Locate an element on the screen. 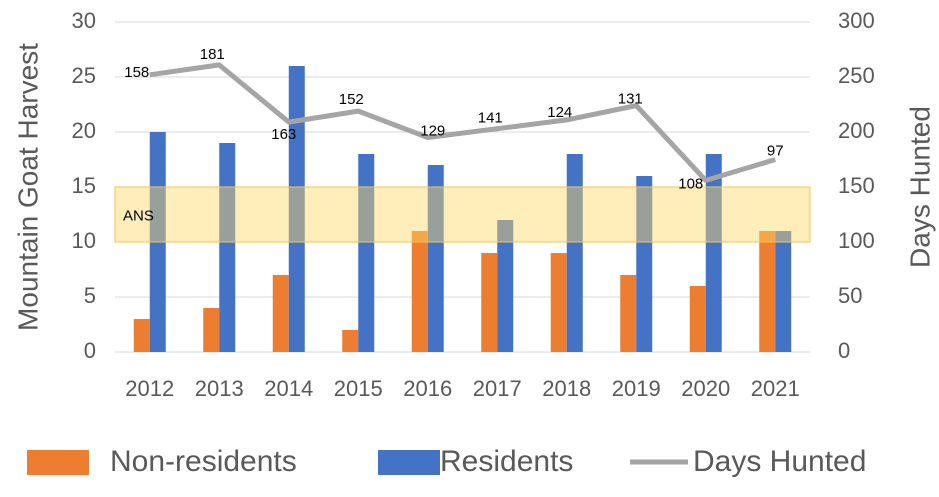 Image resolution: width=939 pixels, height=497 pixels. point-annotation: 181 is located at coordinates (212, 54).